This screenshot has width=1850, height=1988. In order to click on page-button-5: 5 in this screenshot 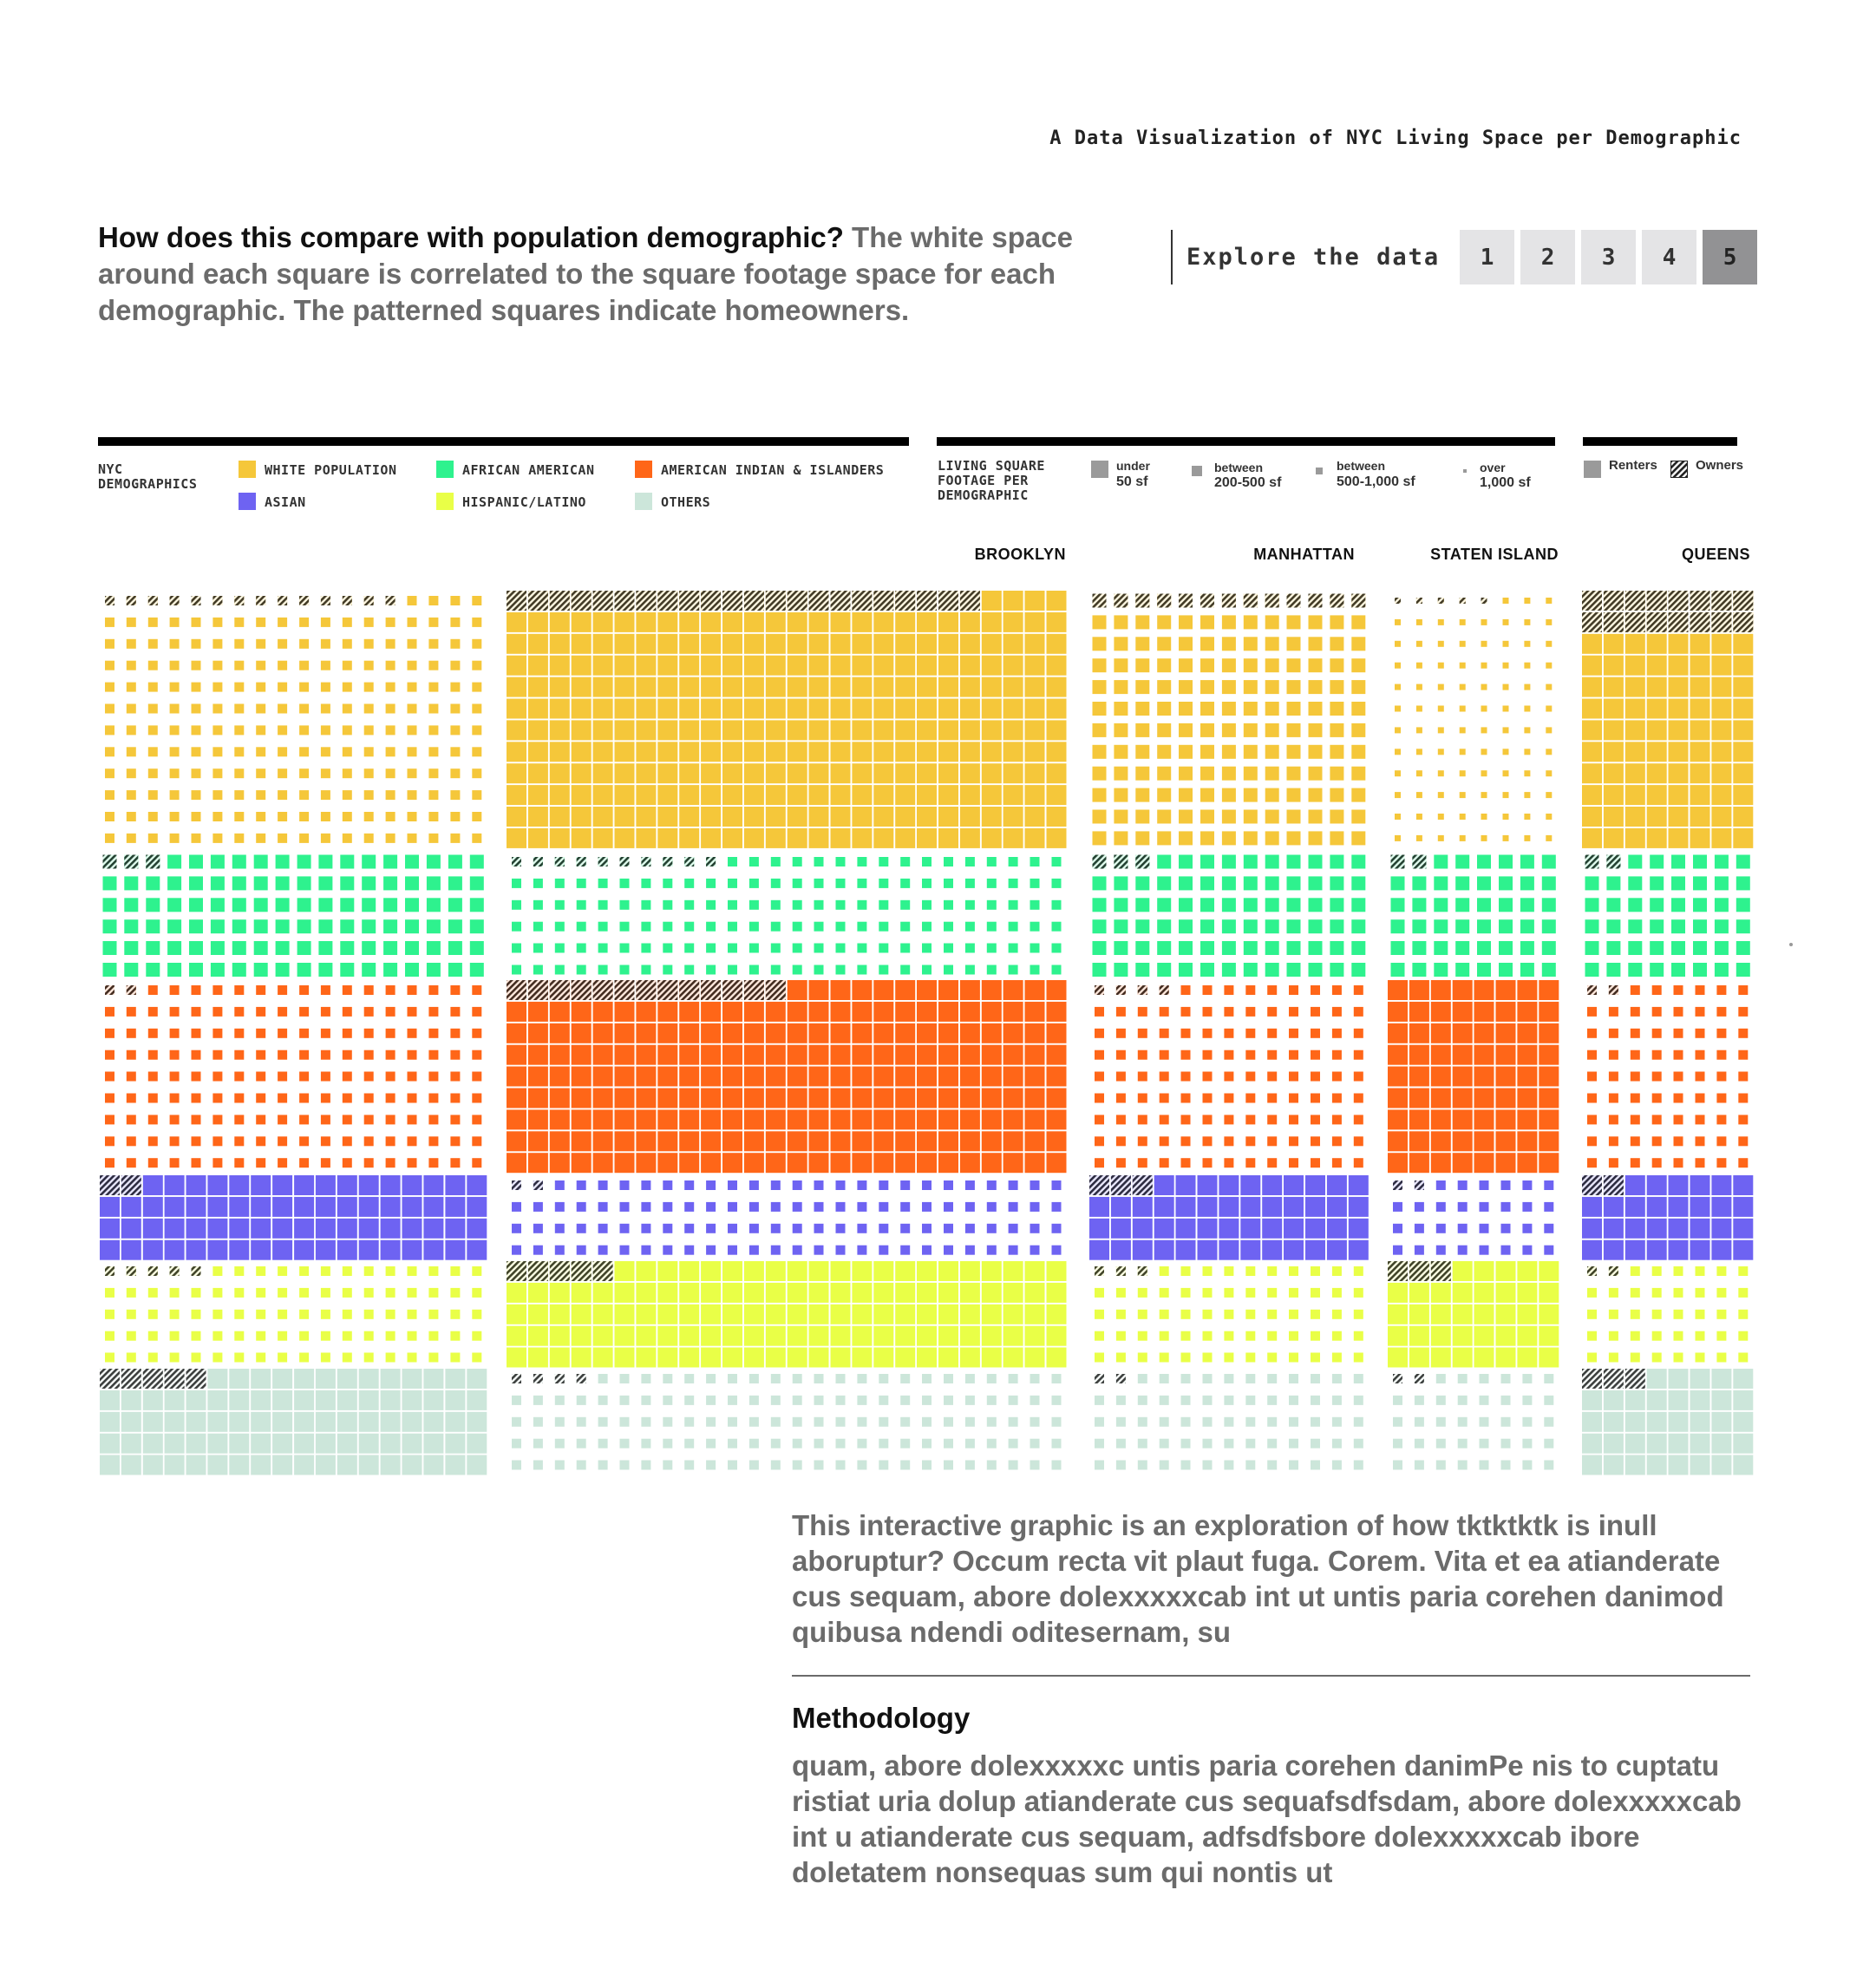, I will do `click(1730, 257)`.